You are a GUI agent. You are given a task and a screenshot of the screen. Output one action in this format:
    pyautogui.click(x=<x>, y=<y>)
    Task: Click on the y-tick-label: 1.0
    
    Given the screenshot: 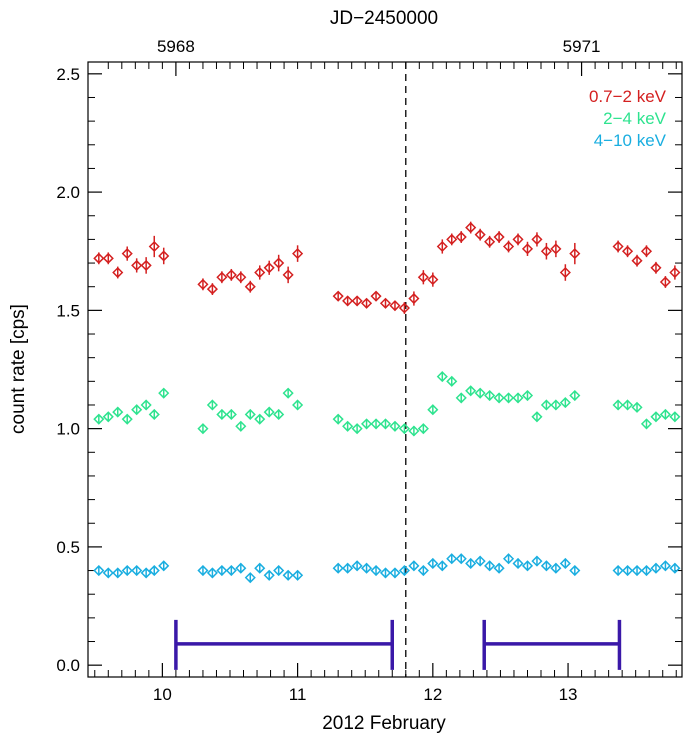 What is the action you would take?
    pyautogui.click(x=68, y=429)
    